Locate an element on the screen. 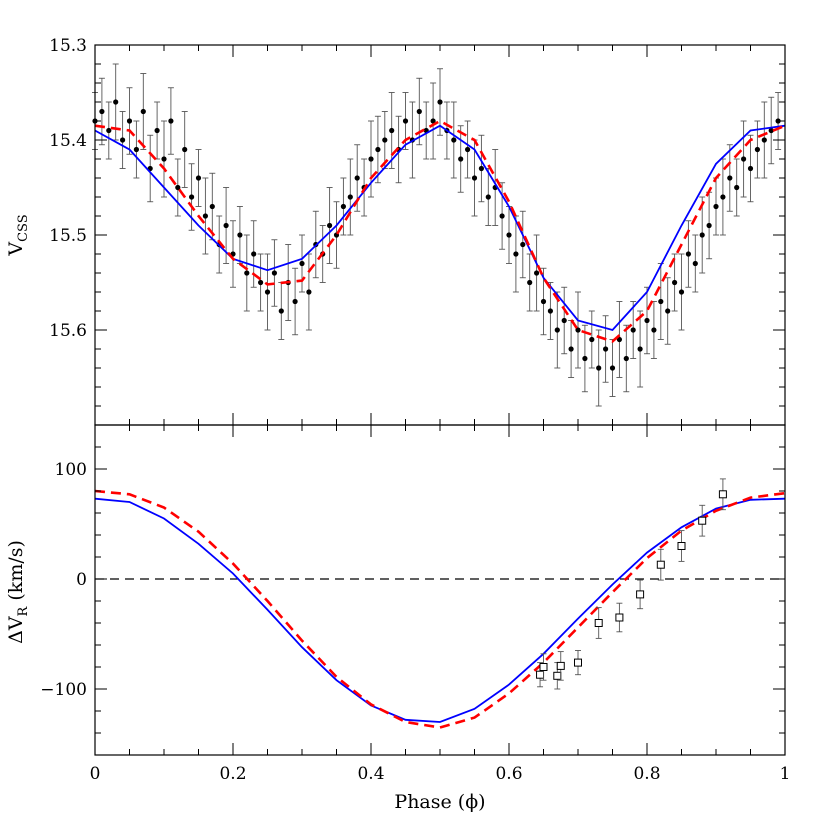 The image size is (830, 830). x-tick-label: 0 is located at coordinates (95, 774).